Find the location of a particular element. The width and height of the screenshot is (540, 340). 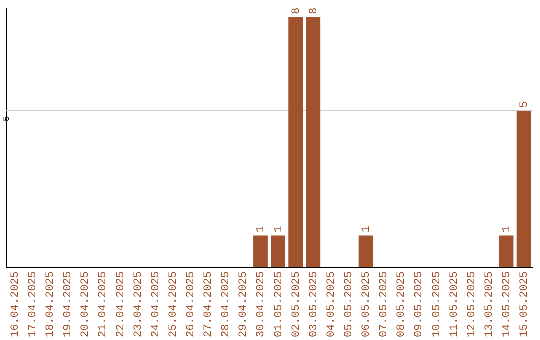

data-label: 5 is located at coordinates (525, 104).